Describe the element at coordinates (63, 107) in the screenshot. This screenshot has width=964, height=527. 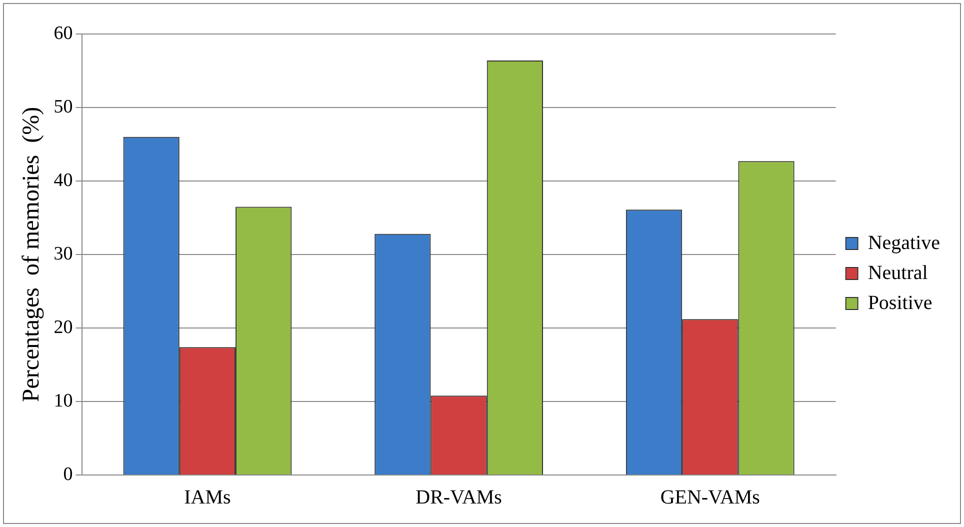
I see `y-tick-label: 50` at that location.